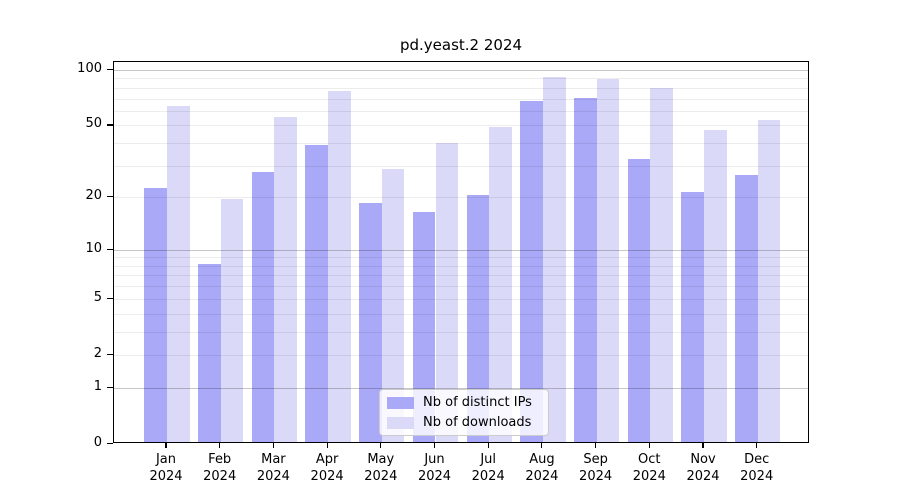 The image size is (900, 500). Describe the element at coordinates (477, 422) in the screenshot. I see `legend-label-downloads: Nb of downloads` at that location.